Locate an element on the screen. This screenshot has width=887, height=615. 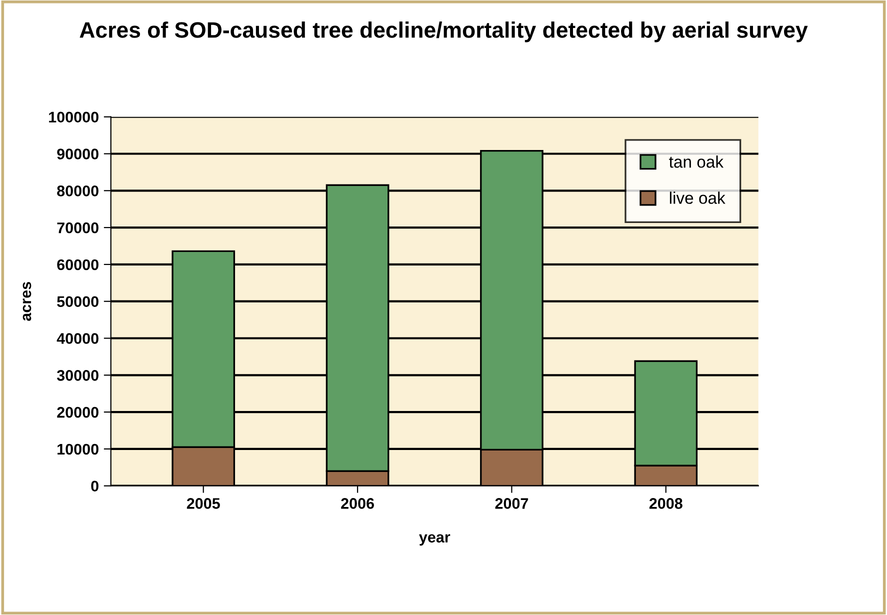
x-axis-title: year is located at coordinates (434, 540).